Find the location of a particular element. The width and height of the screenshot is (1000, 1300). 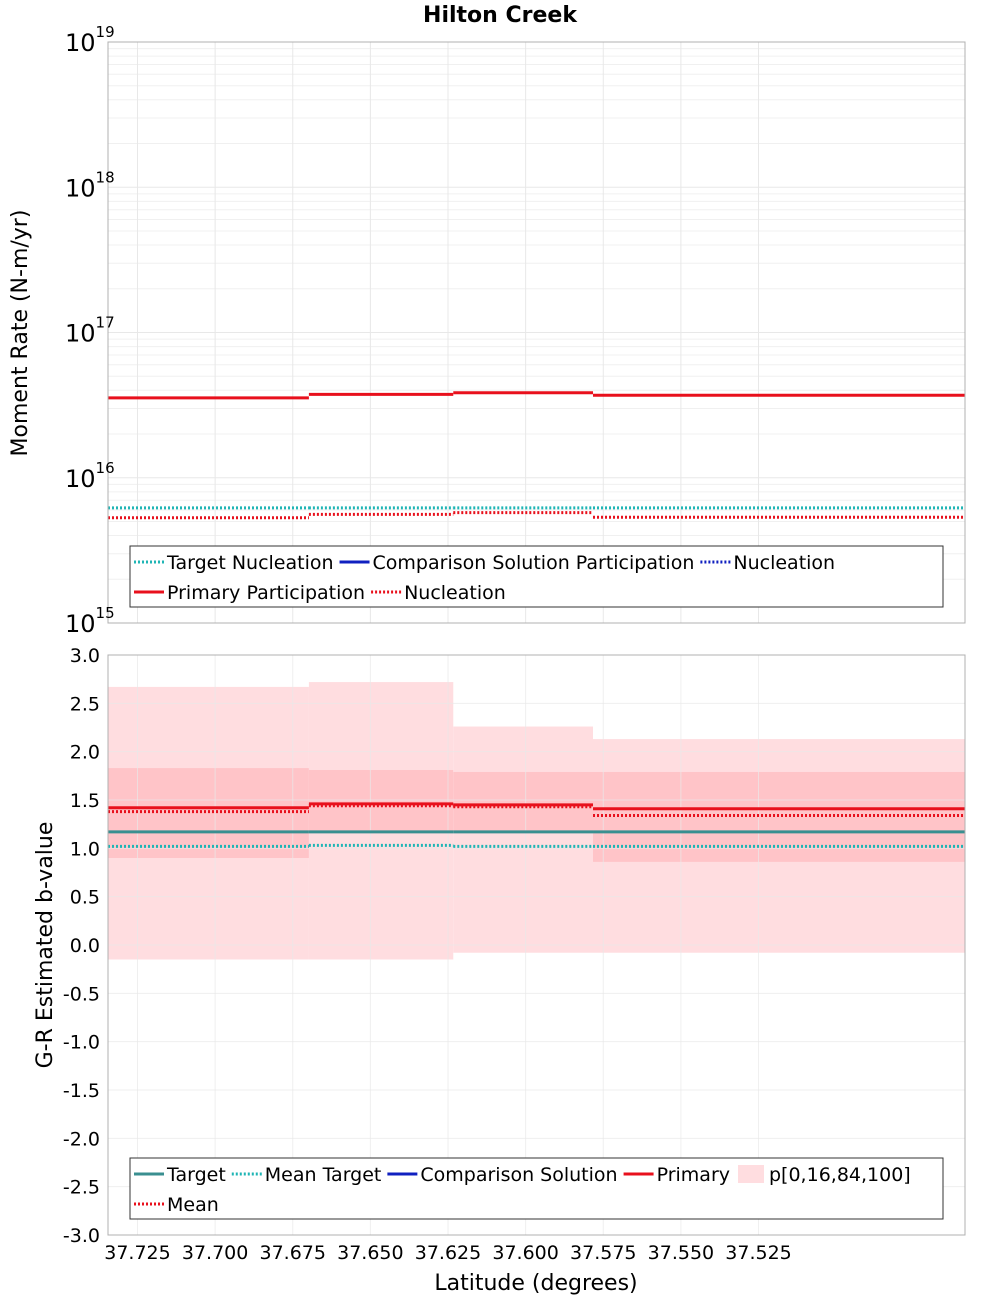

moment-rate-y-ticks: 1015 1016 1017 1018 1019 is located at coordinates (90, 330).